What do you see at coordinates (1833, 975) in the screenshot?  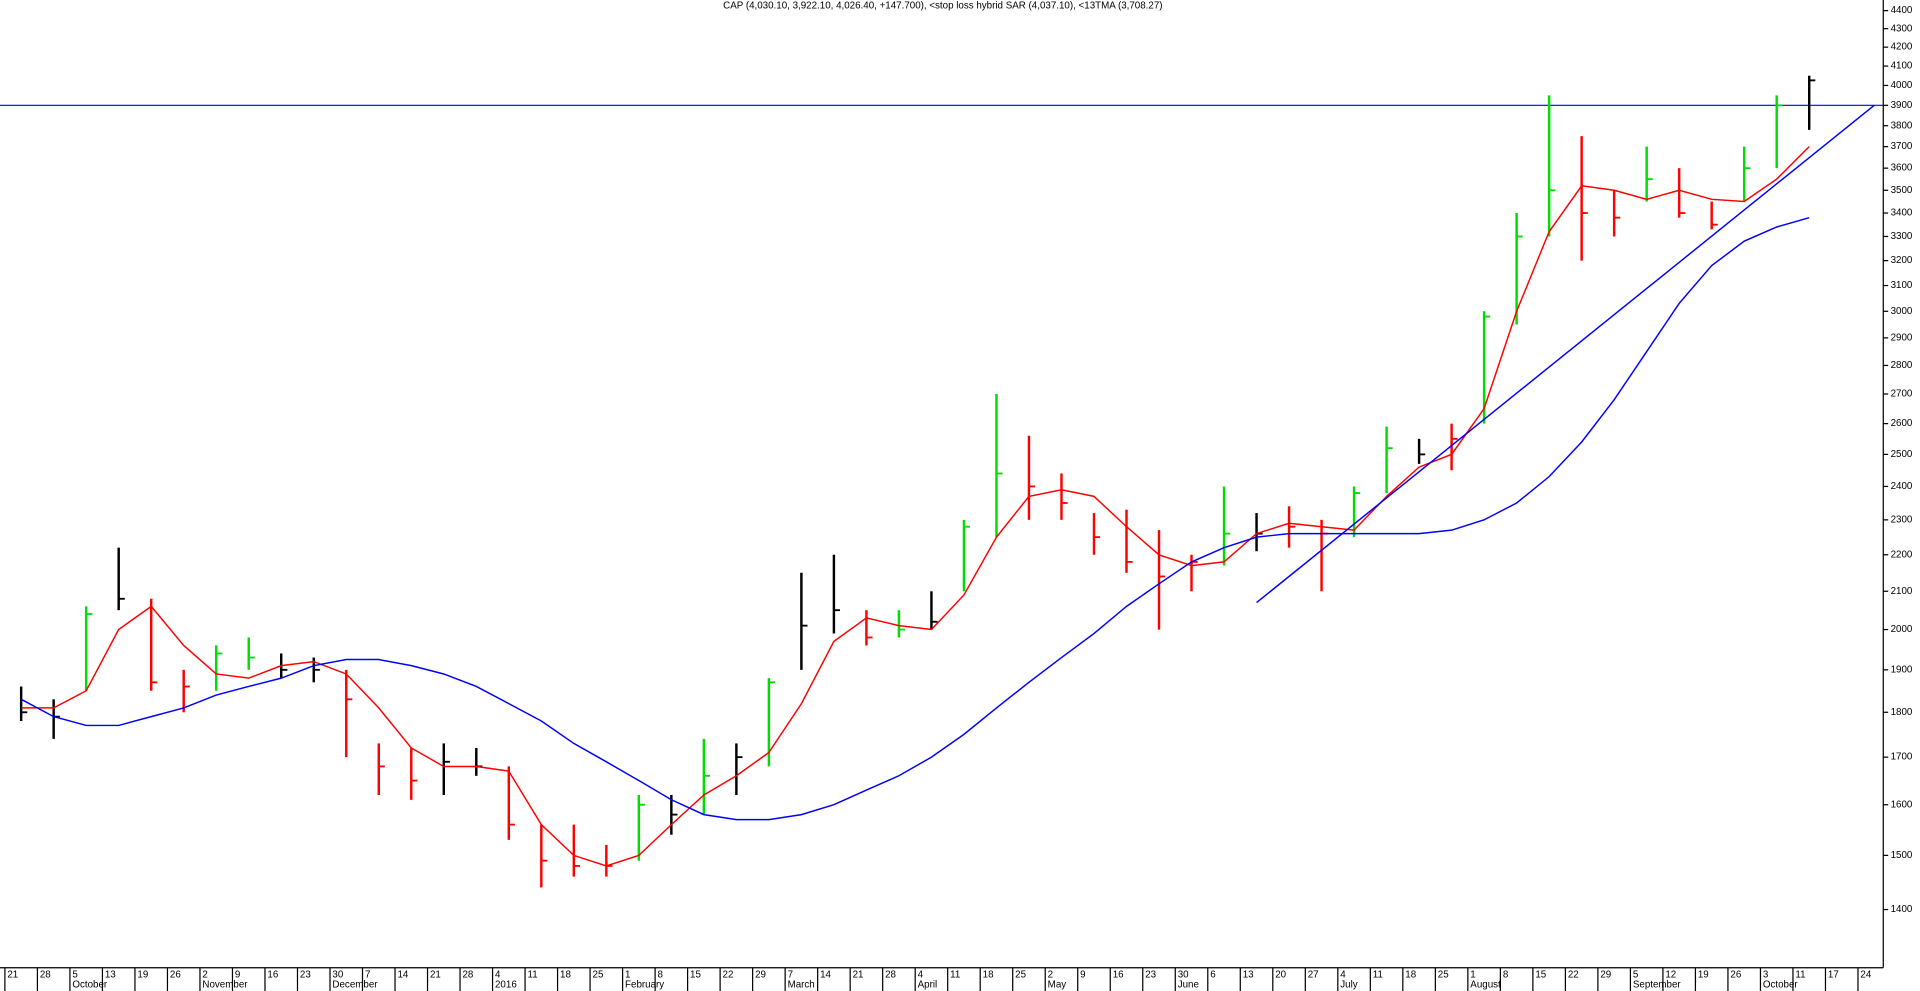 I see `x-tick-label: 17` at bounding box center [1833, 975].